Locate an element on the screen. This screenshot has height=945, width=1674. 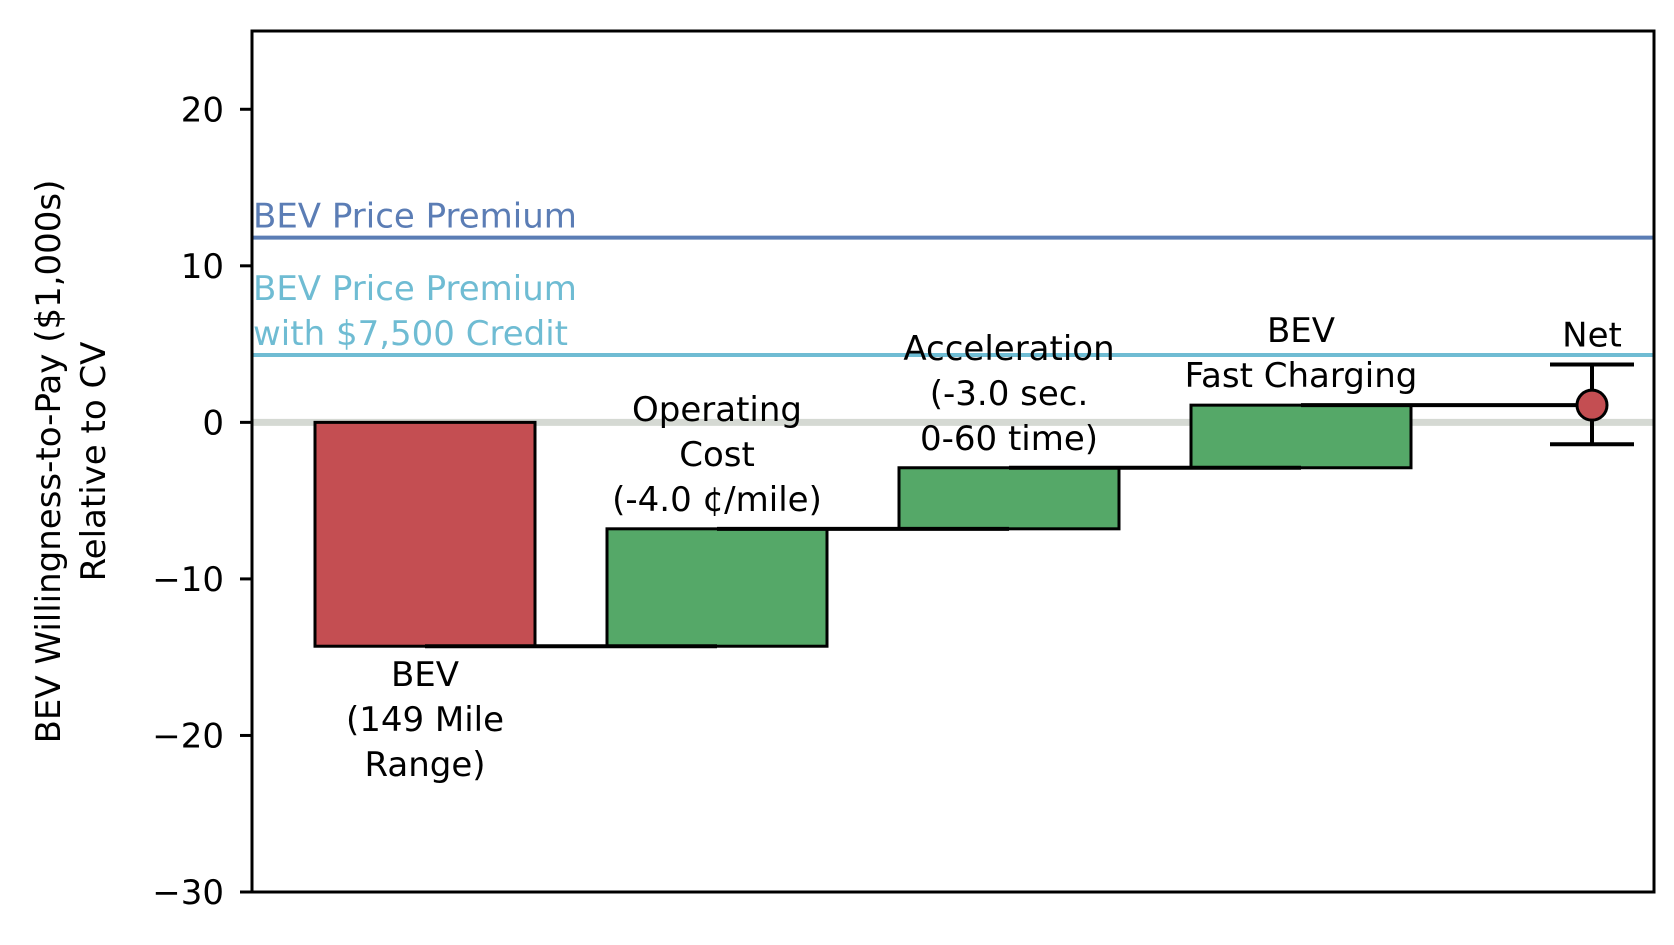
reference-line-label-1-1: with $7,500 Credit is located at coordinates (410, 334).